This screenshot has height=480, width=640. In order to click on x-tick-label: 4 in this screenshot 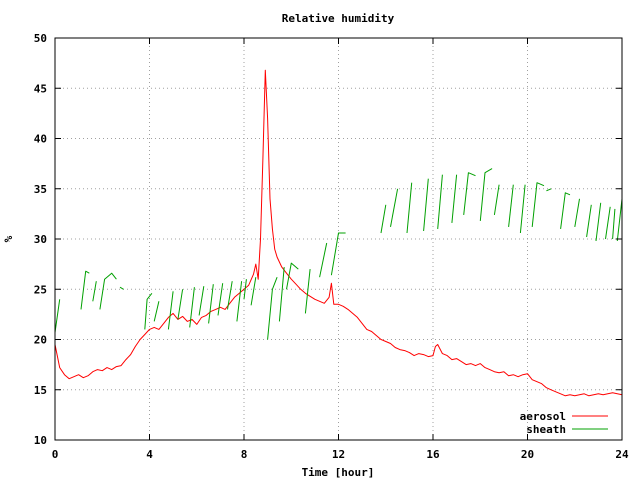, I will do `click(149, 454)`.